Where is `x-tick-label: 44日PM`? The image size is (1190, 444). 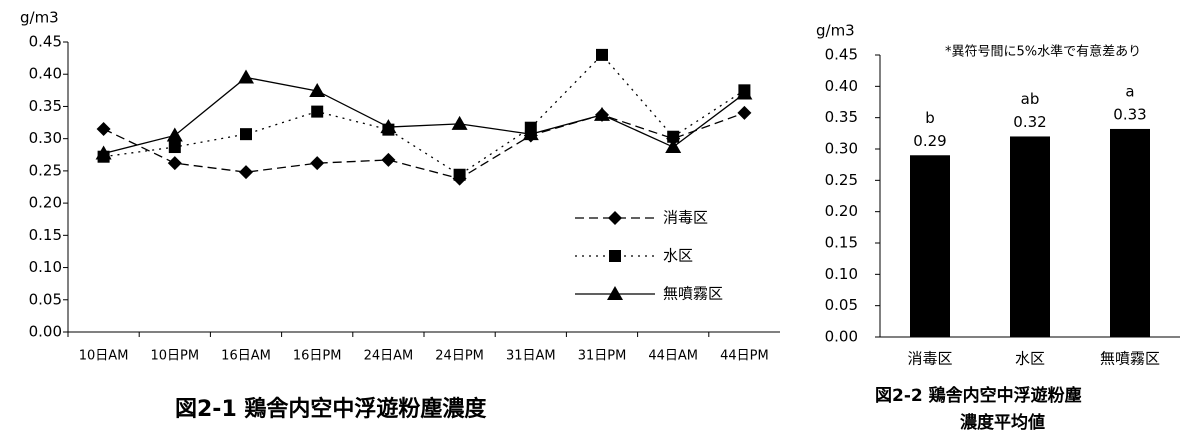 x-tick-label: 44日PM is located at coordinates (744, 356).